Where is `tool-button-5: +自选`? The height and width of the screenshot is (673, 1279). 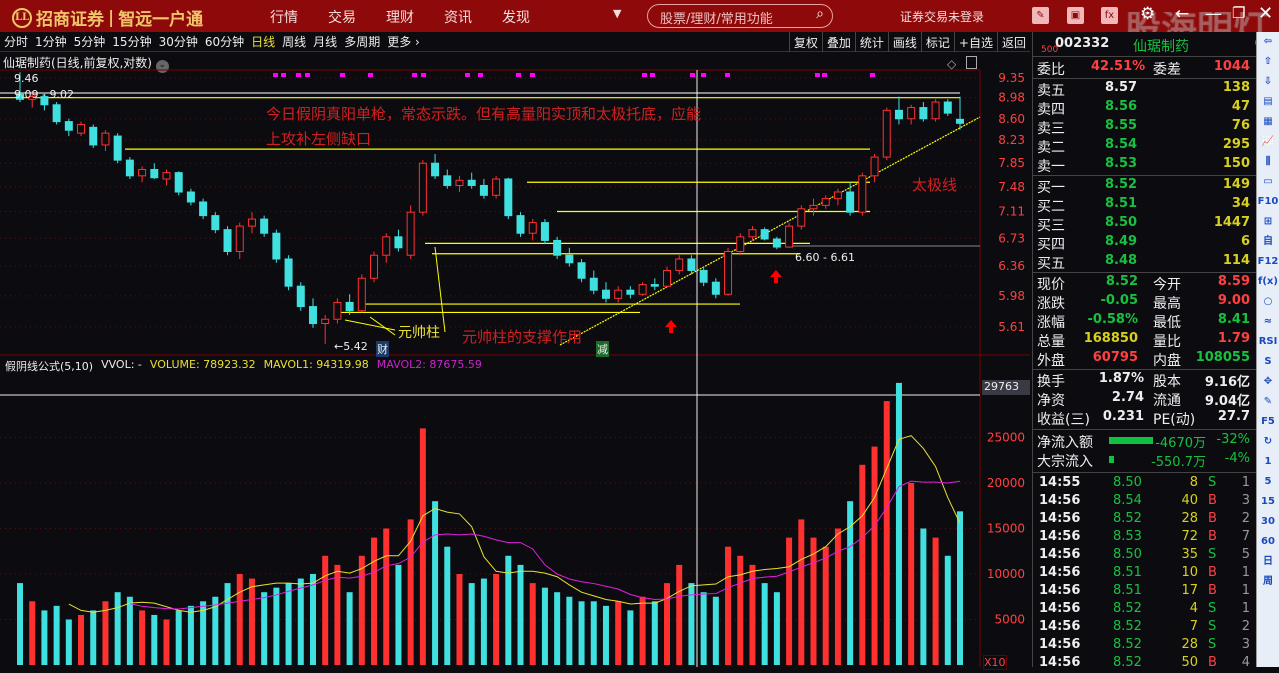 tool-button-5: +自选 is located at coordinates (975, 42).